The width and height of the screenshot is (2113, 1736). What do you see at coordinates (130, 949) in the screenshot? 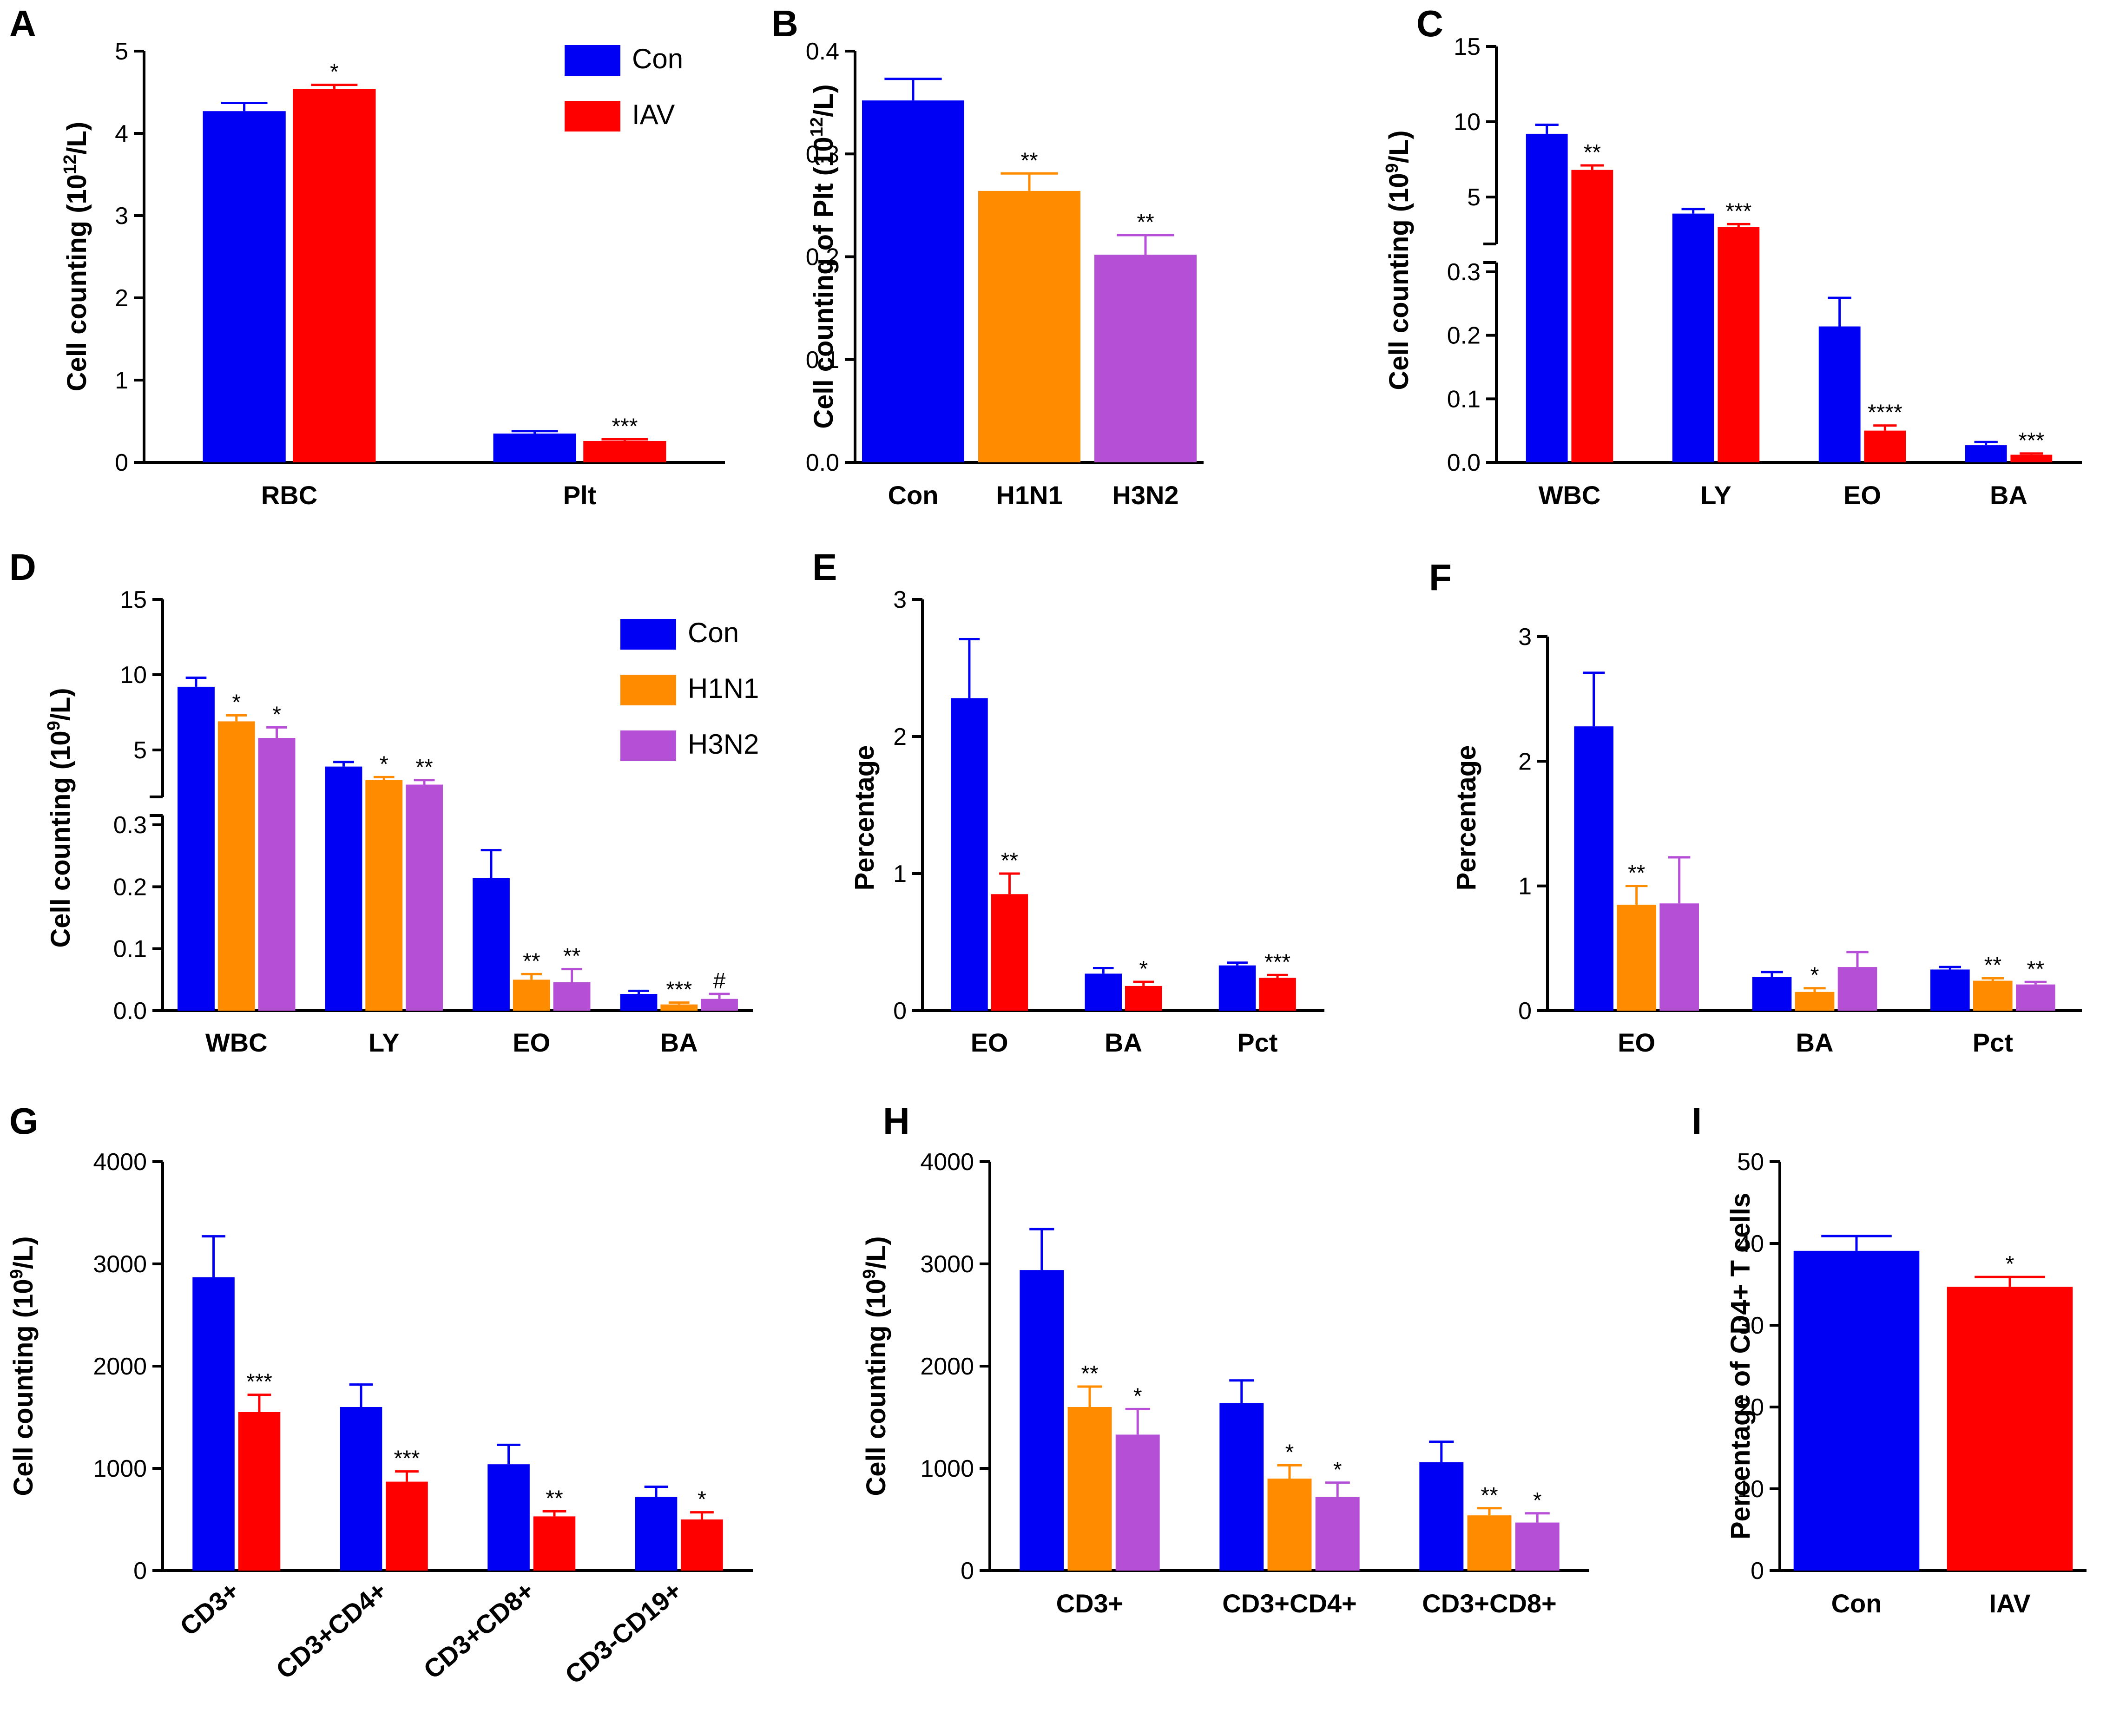
I see `y-tick-label: 0.1` at bounding box center [130, 949].